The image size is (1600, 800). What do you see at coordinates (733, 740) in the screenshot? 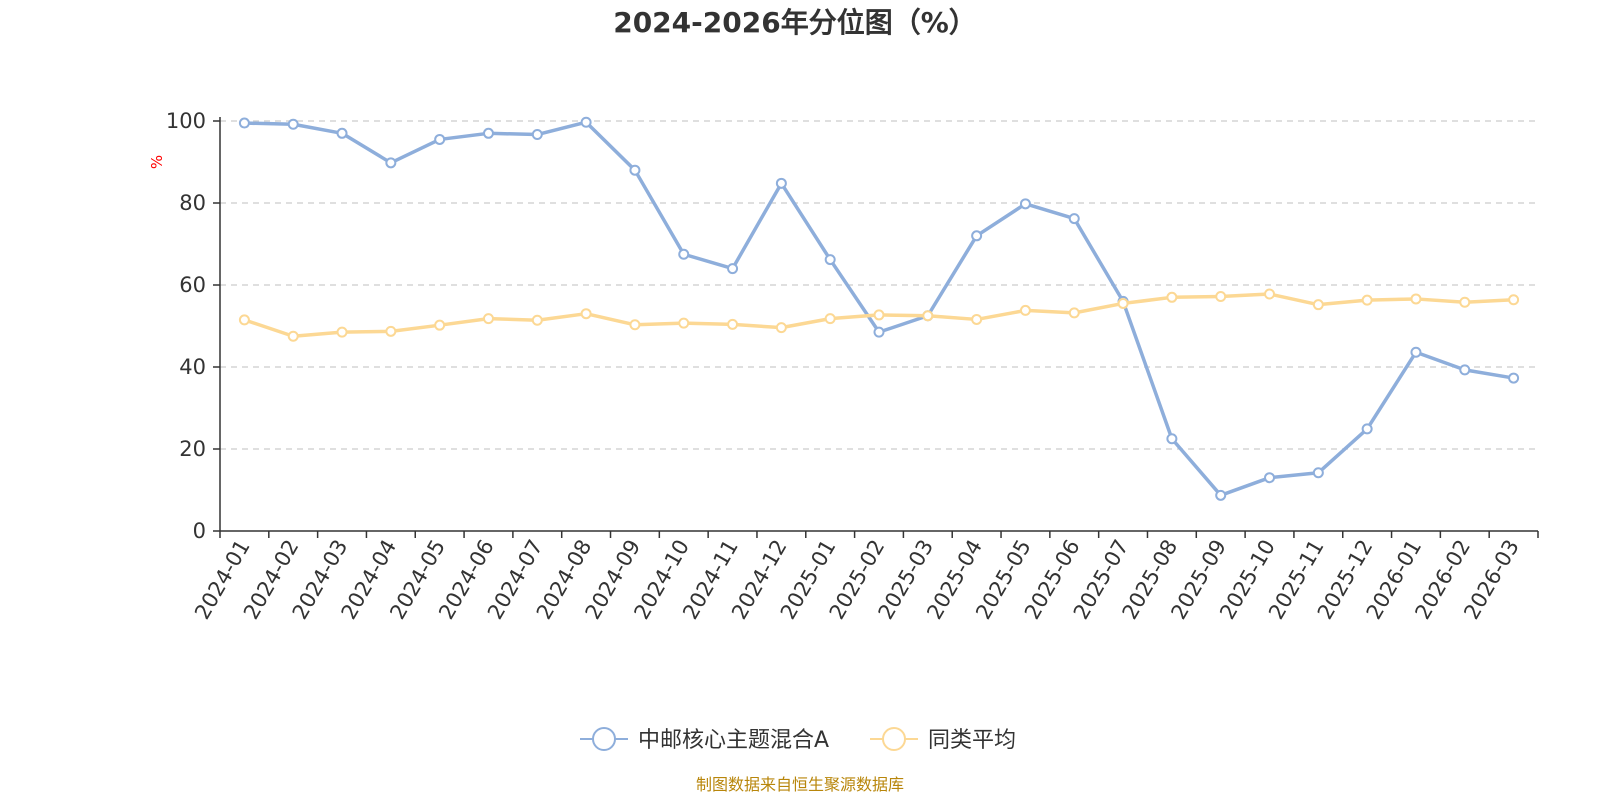
I see `legend-label: 中邮核心主题混合A` at bounding box center [733, 740].